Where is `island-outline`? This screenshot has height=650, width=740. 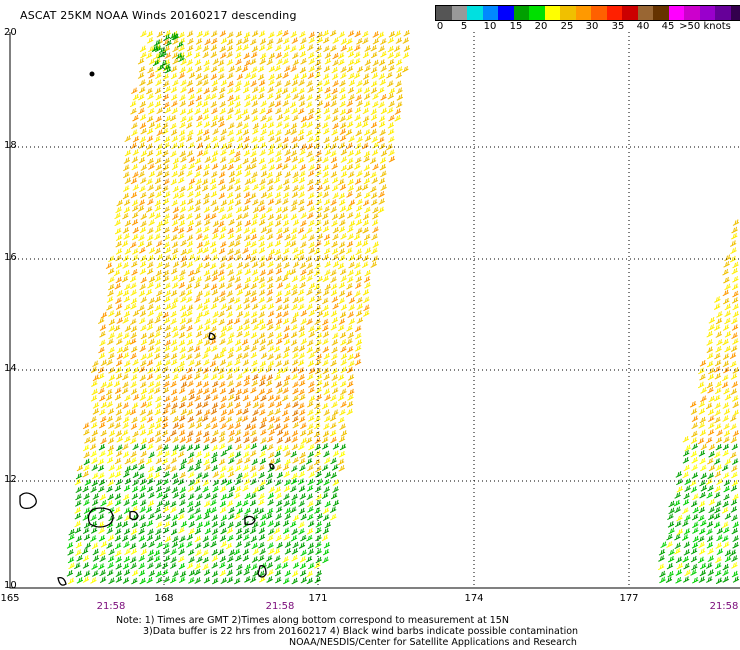
island-outline is located at coordinates (272, 466).